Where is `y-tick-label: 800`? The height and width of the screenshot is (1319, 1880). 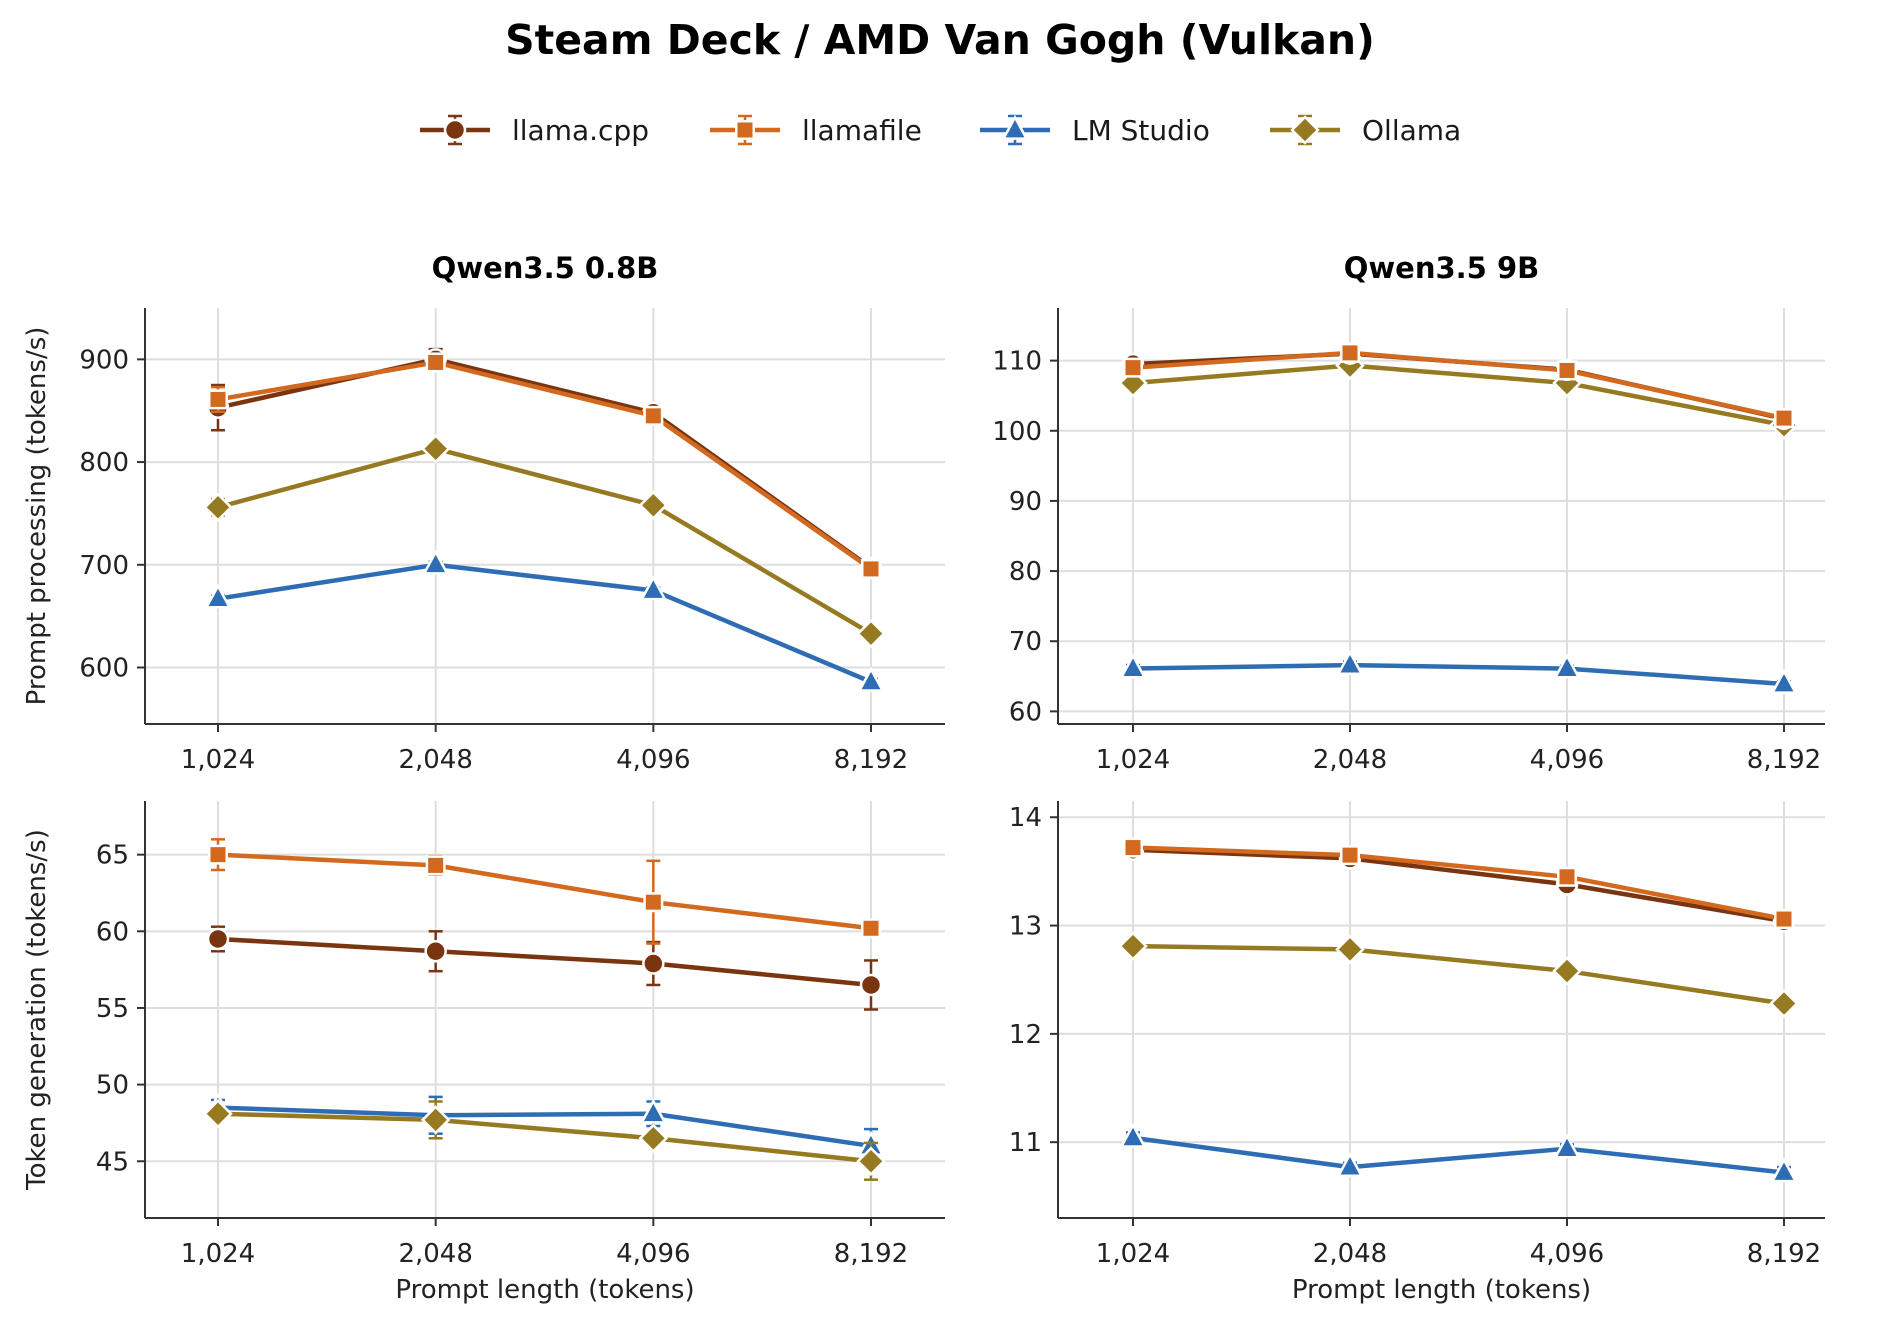
y-tick-label: 800 is located at coordinates (104, 463).